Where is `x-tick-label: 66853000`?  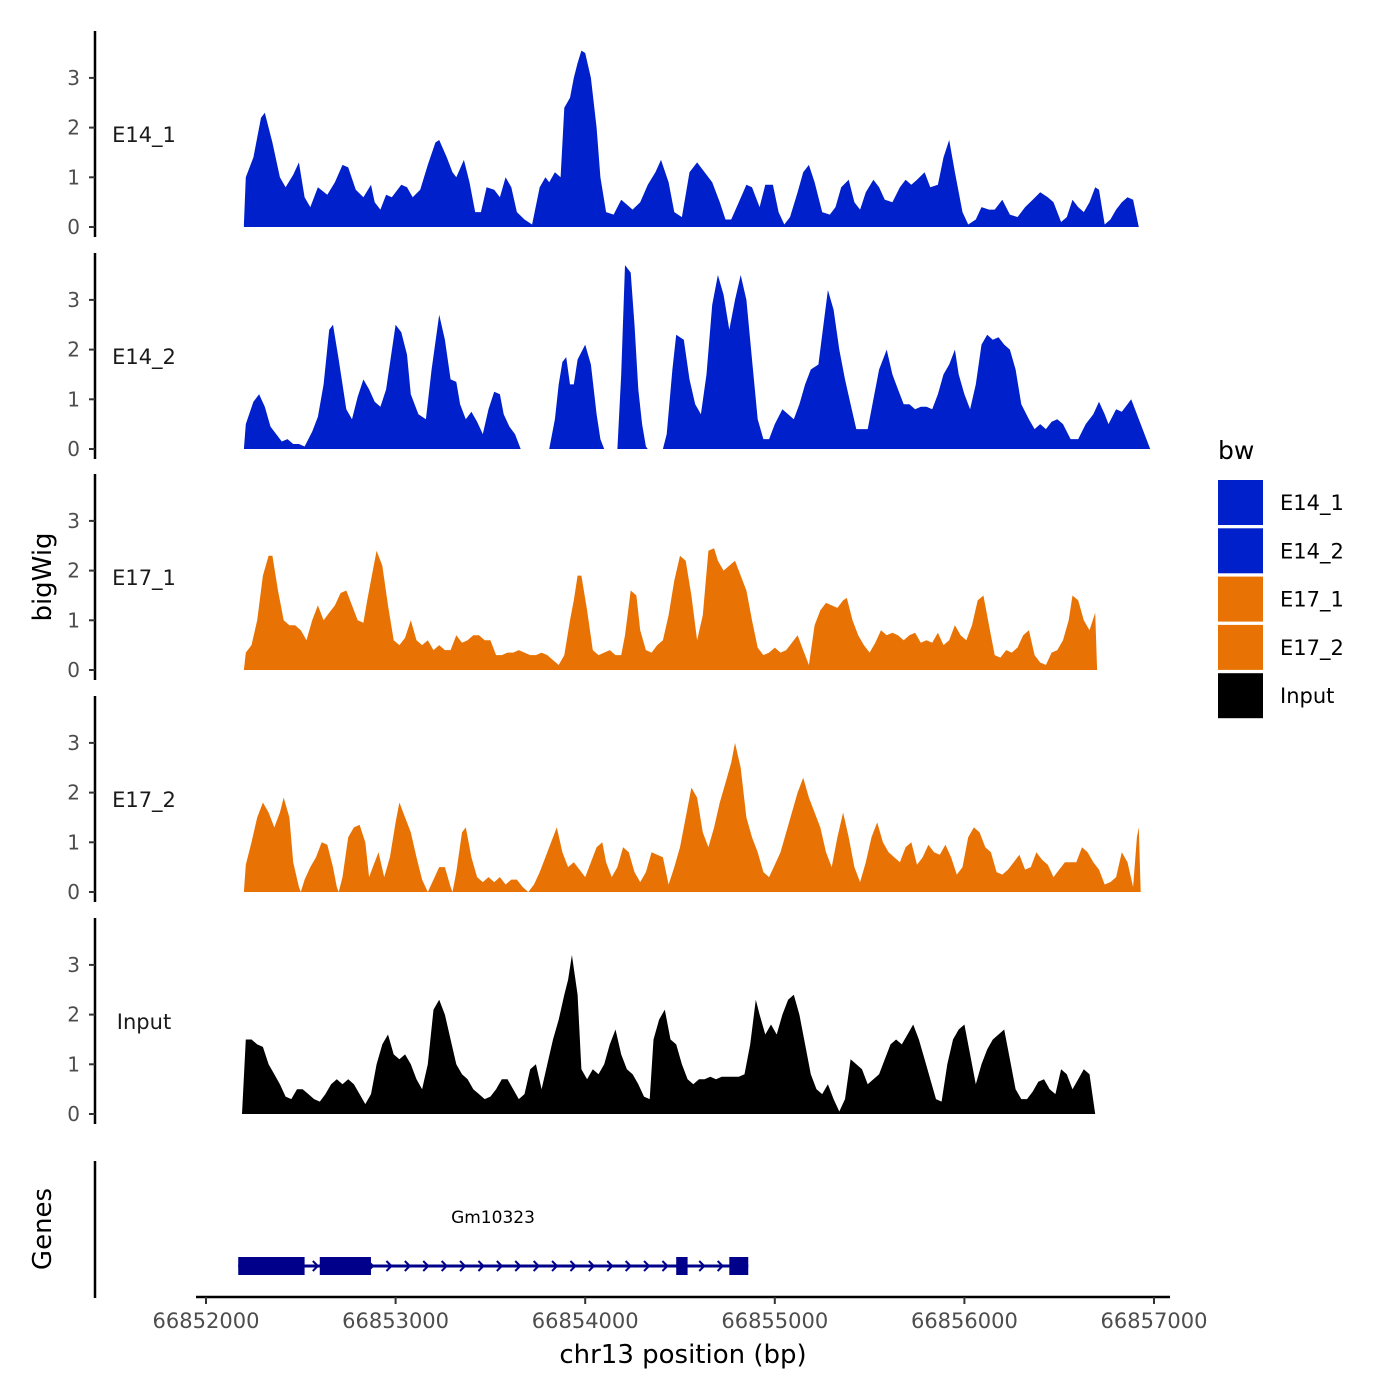 x-tick-label: 66853000 is located at coordinates (395, 1321).